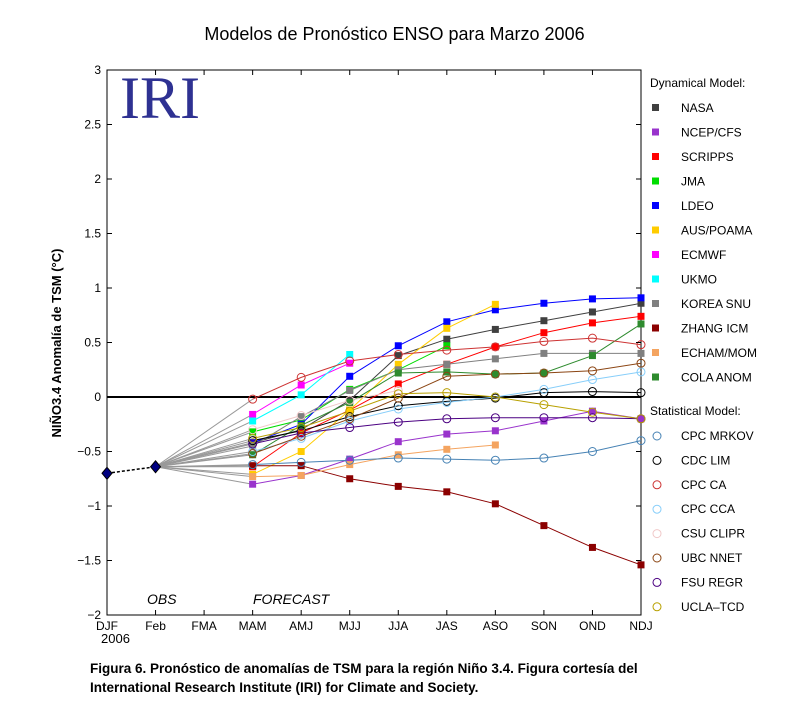 This screenshot has width=789, height=713. I want to click on legend-label: CPC CA, so click(703, 485).